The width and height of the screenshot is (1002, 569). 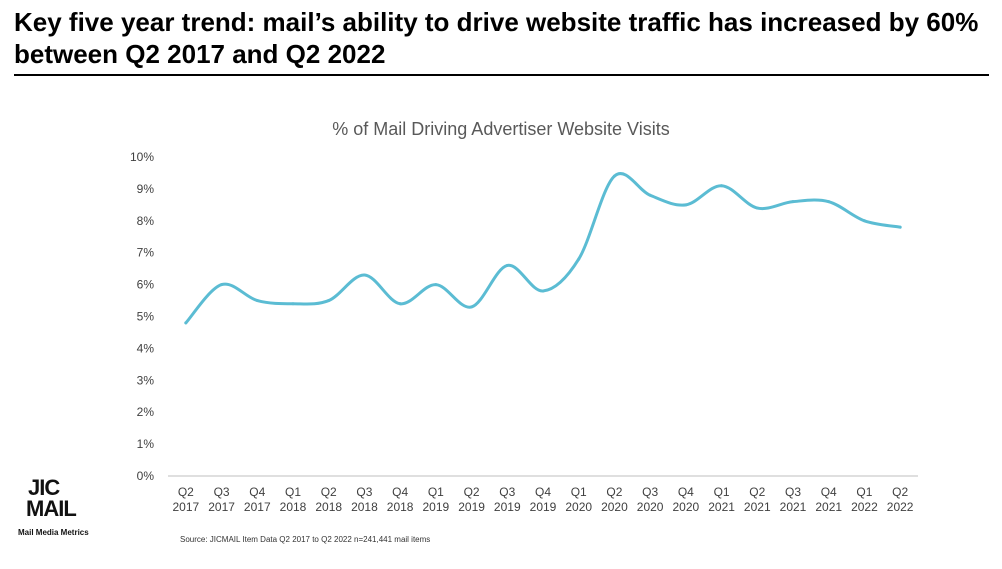 I want to click on y-tick-label: 6%, so click(x=146, y=285).